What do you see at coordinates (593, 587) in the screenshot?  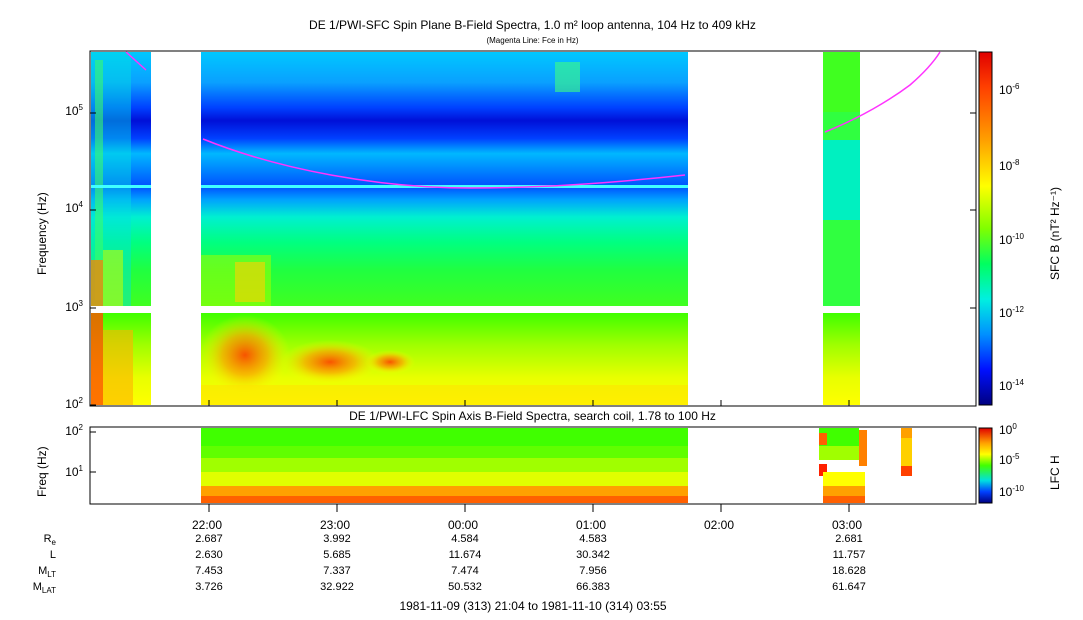 I see `ephemeris-value: 66.383` at bounding box center [593, 587].